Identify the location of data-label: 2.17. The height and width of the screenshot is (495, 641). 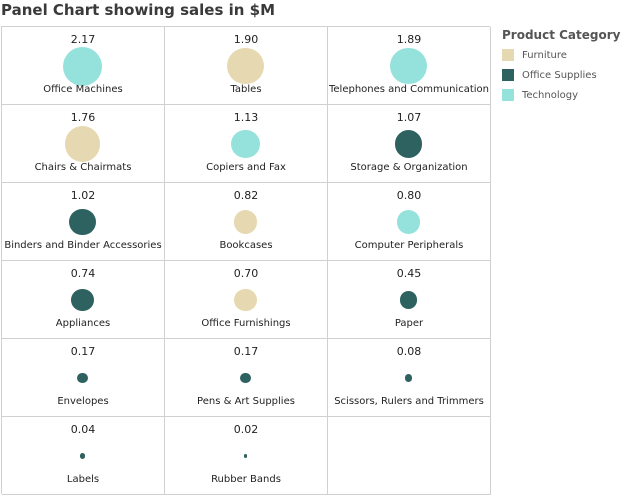
(83, 39).